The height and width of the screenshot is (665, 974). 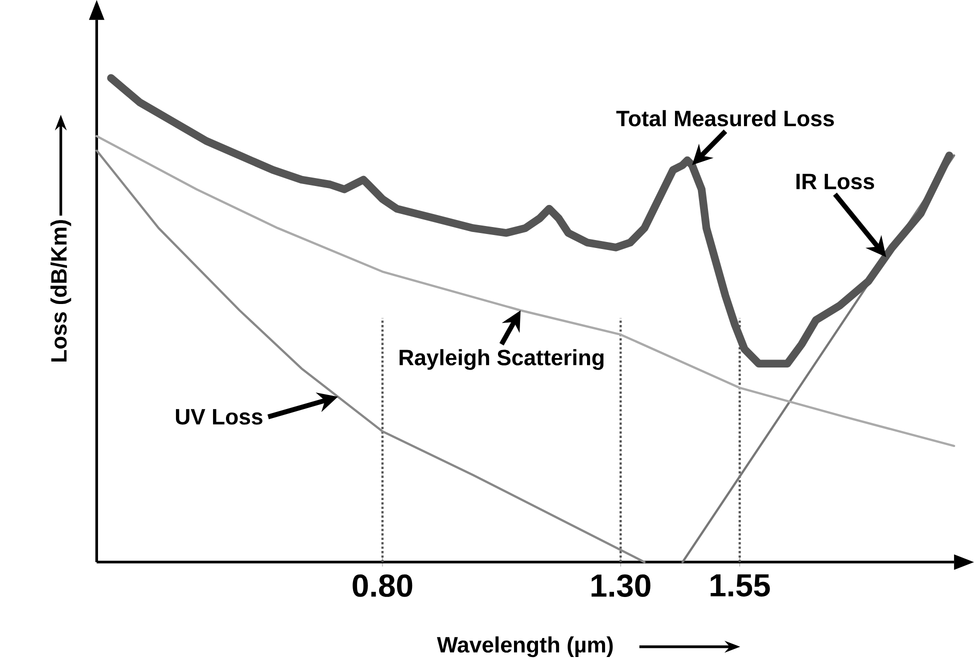 I want to click on x-axis-title: Wavelength (µm), so click(x=524, y=647).